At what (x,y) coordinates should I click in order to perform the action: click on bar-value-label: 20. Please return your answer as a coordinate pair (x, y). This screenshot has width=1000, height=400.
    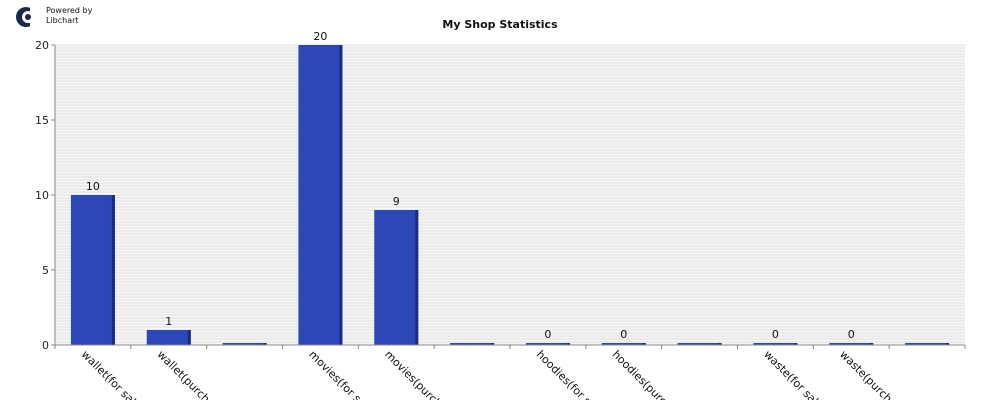
    Looking at the image, I should click on (320, 36).